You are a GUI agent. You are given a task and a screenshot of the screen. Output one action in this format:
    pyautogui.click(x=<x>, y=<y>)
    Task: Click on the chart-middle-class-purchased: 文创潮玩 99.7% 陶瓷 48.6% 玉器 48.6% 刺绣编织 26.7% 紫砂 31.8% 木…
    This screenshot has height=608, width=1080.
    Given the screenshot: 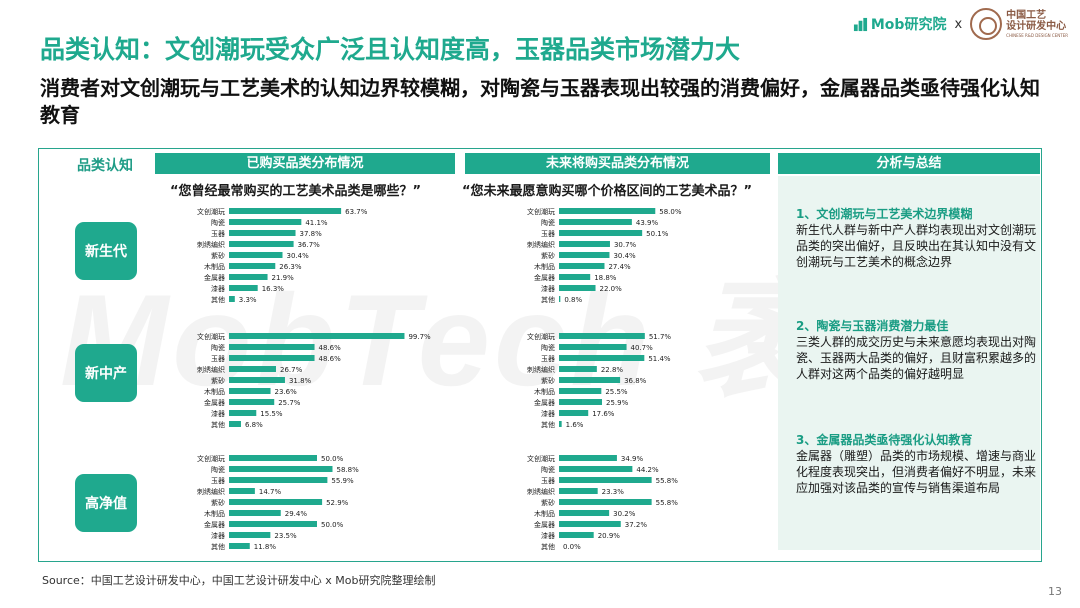 What is the action you would take?
    pyautogui.click(x=314, y=380)
    